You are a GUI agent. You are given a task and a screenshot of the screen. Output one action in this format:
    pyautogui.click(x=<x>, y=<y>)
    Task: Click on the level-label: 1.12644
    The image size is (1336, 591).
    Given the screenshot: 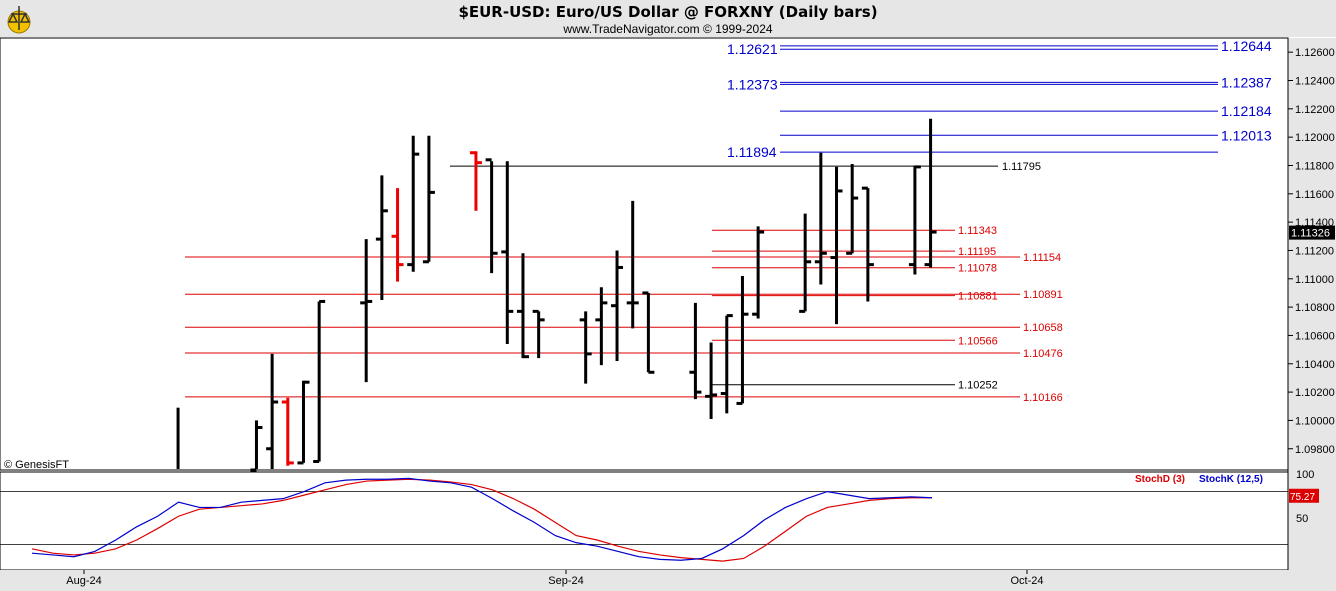 What is the action you would take?
    pyautogui.click(x=1246, y=46)
    